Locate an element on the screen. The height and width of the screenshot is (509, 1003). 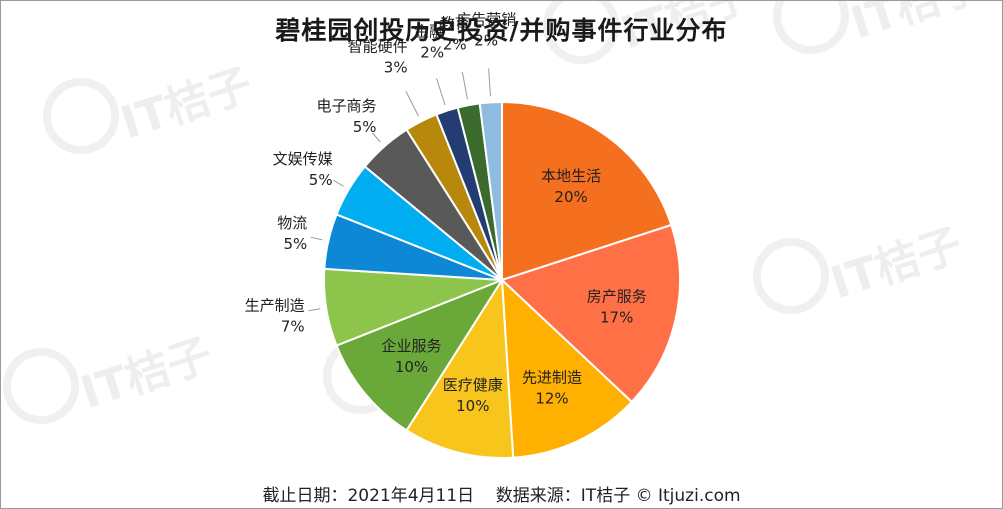
slice-value-label-12: 2% is located at coordinates (486, 41).